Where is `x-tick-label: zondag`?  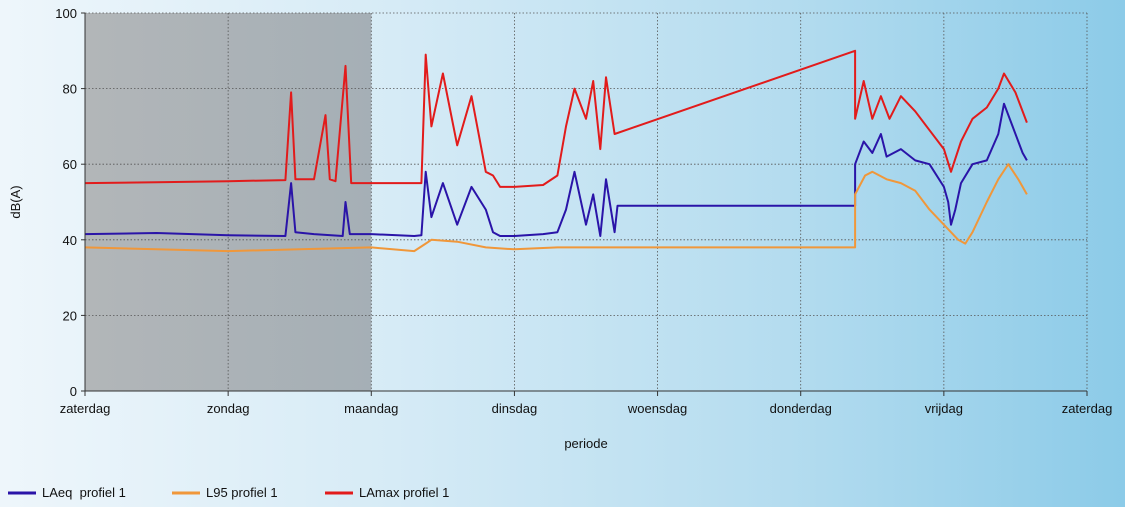
x-tick-label: zondag is located at coordinates (228, 408).